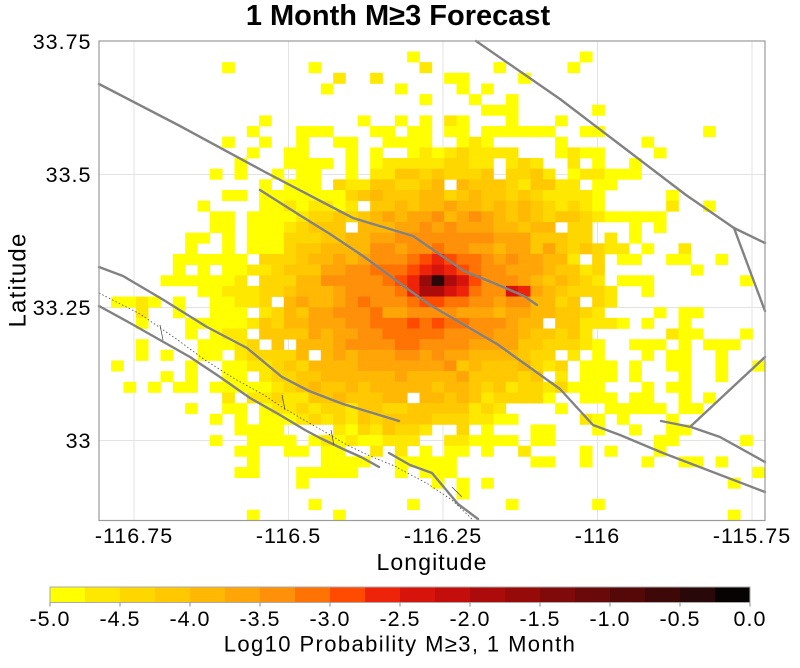  I want to click on svg-text: 33.5, so click(69, 175).